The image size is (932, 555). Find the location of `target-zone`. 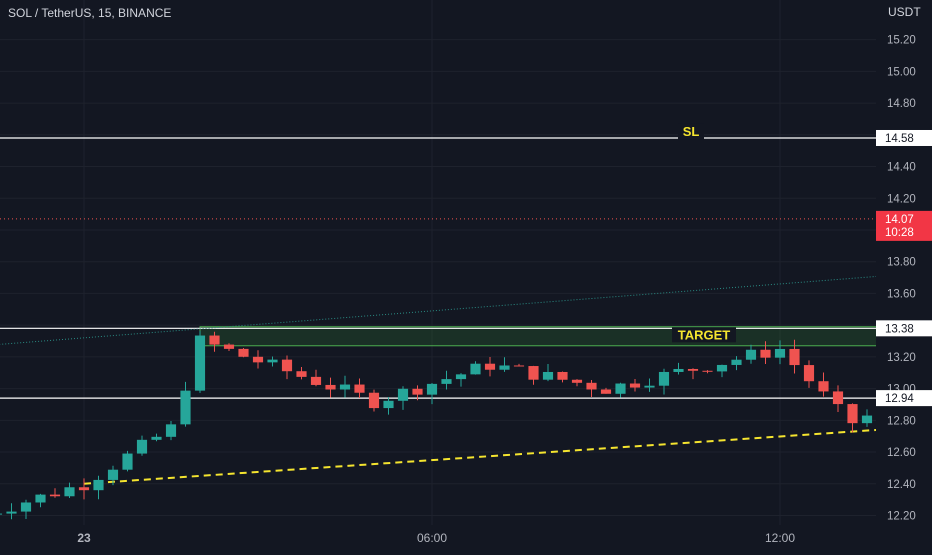

target-zone is located at coordinates (565, 336).